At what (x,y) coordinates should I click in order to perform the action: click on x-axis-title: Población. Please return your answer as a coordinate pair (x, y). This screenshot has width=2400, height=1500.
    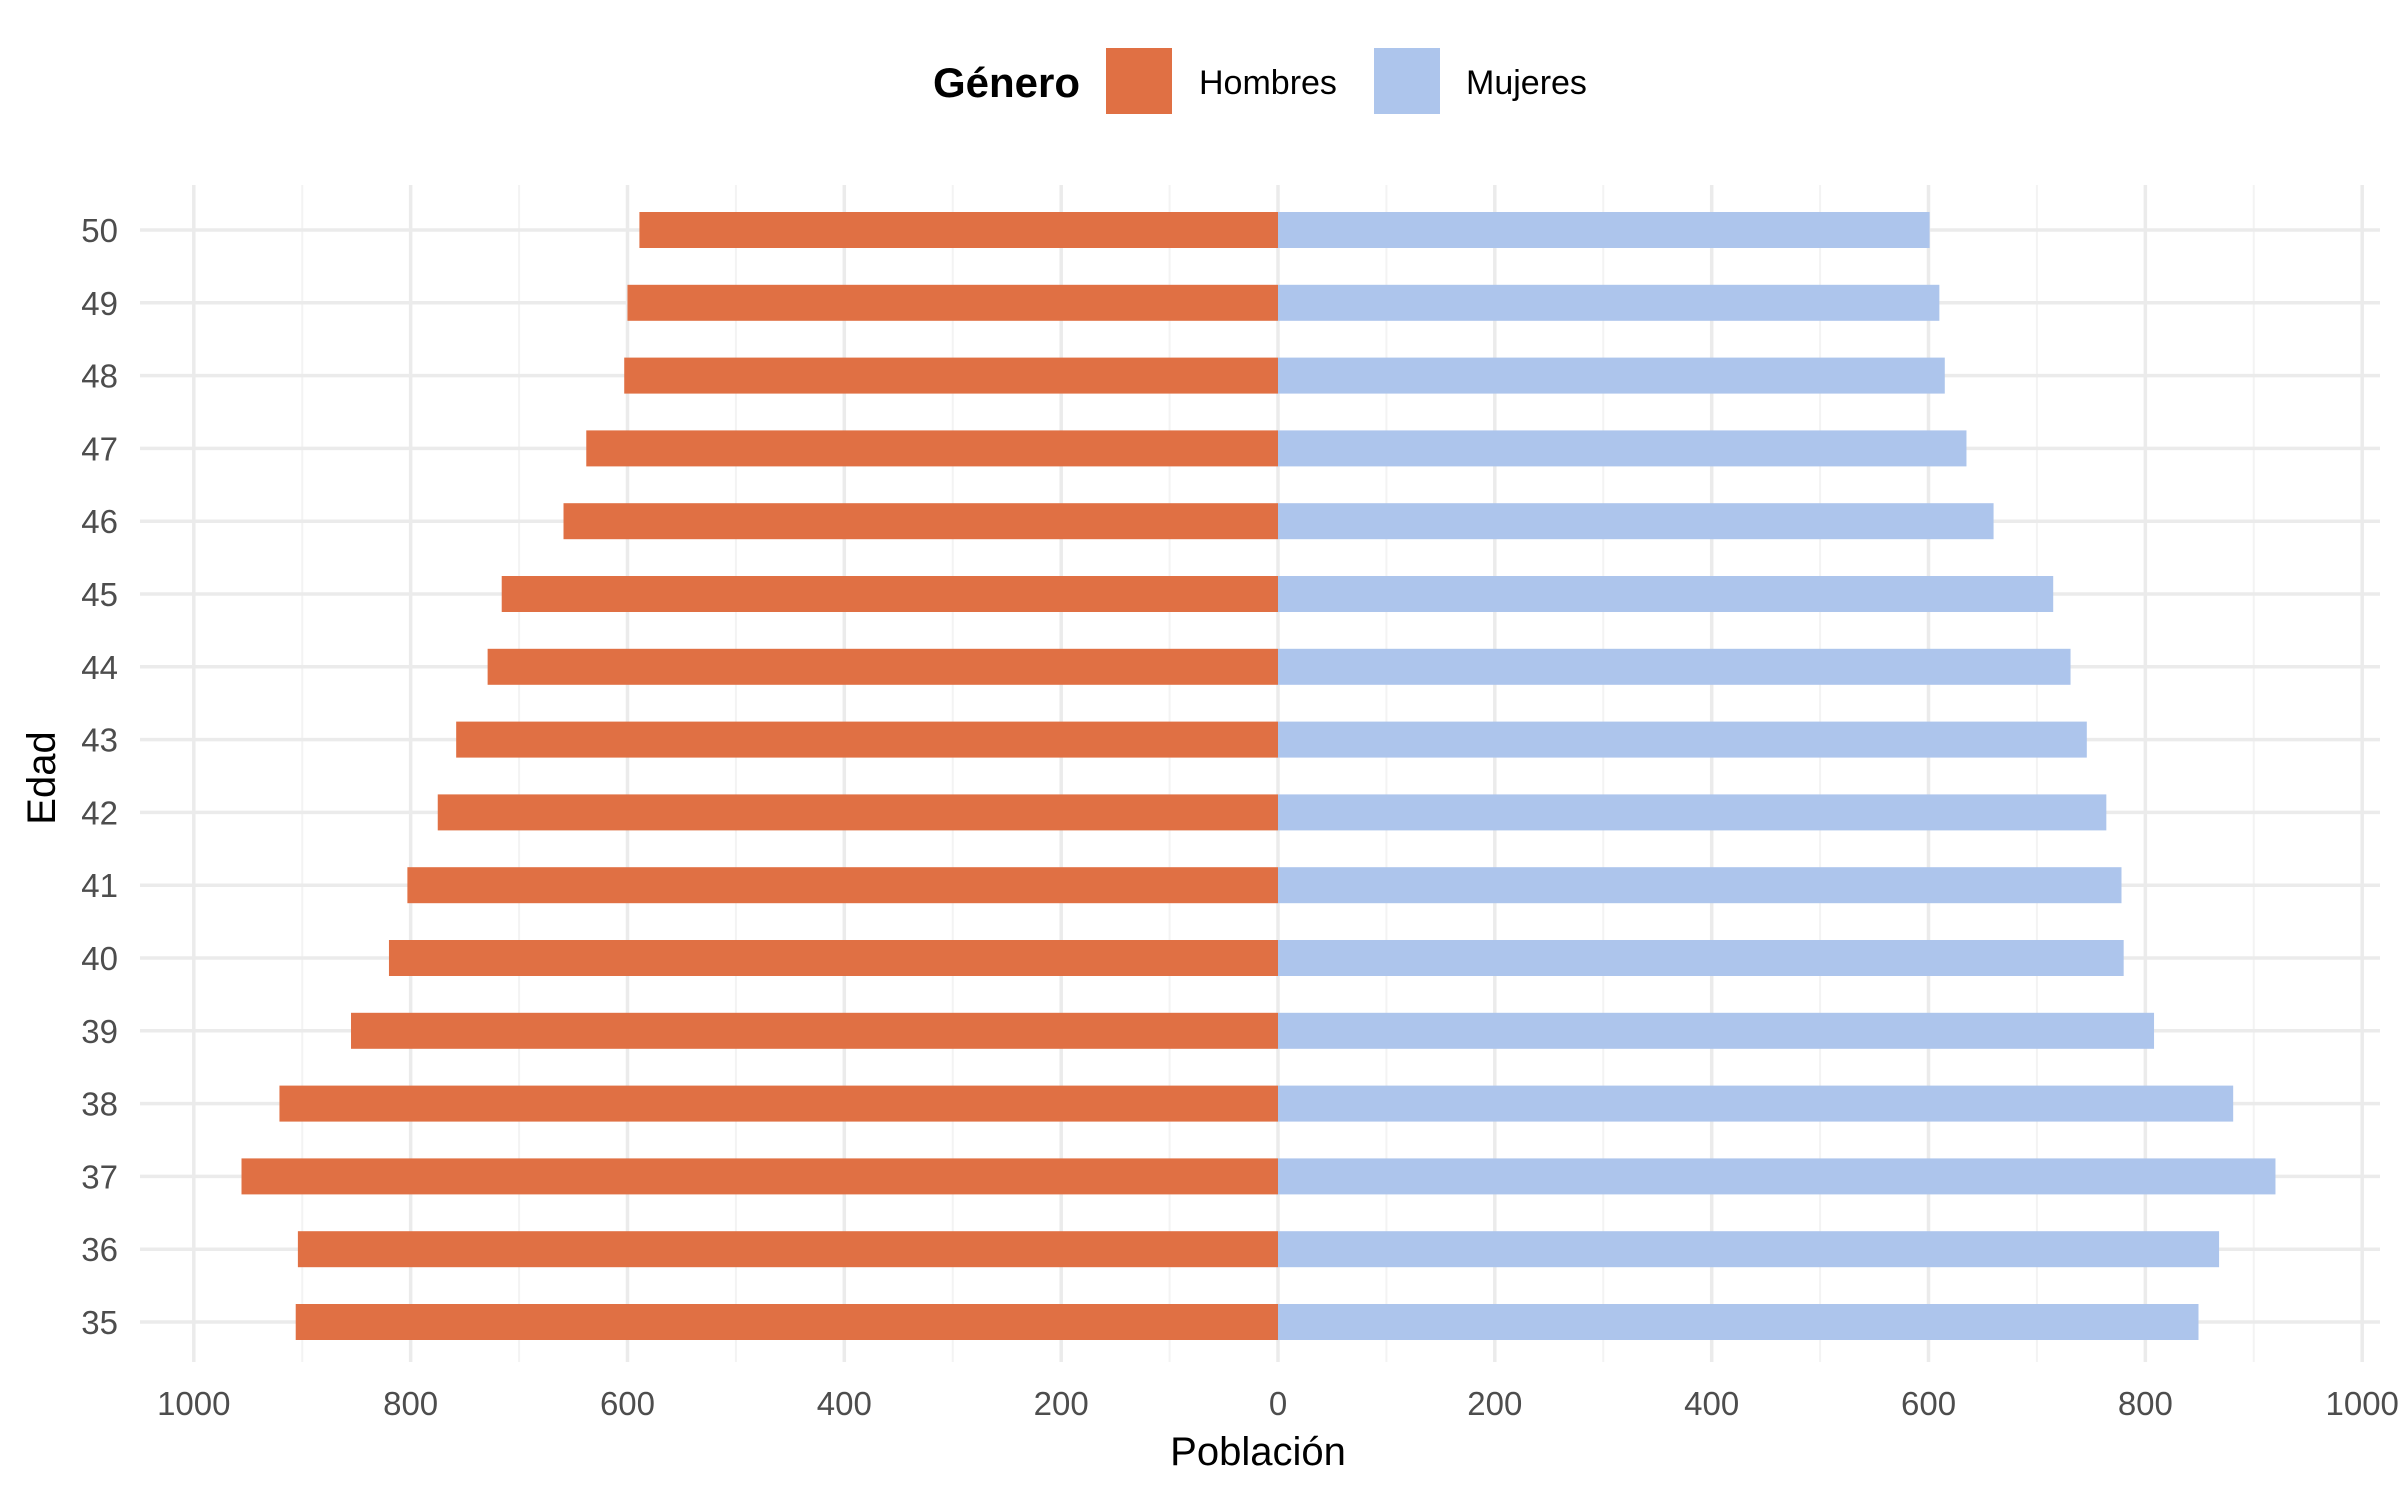
    Looking at the image, I should click on (1258, 1452).